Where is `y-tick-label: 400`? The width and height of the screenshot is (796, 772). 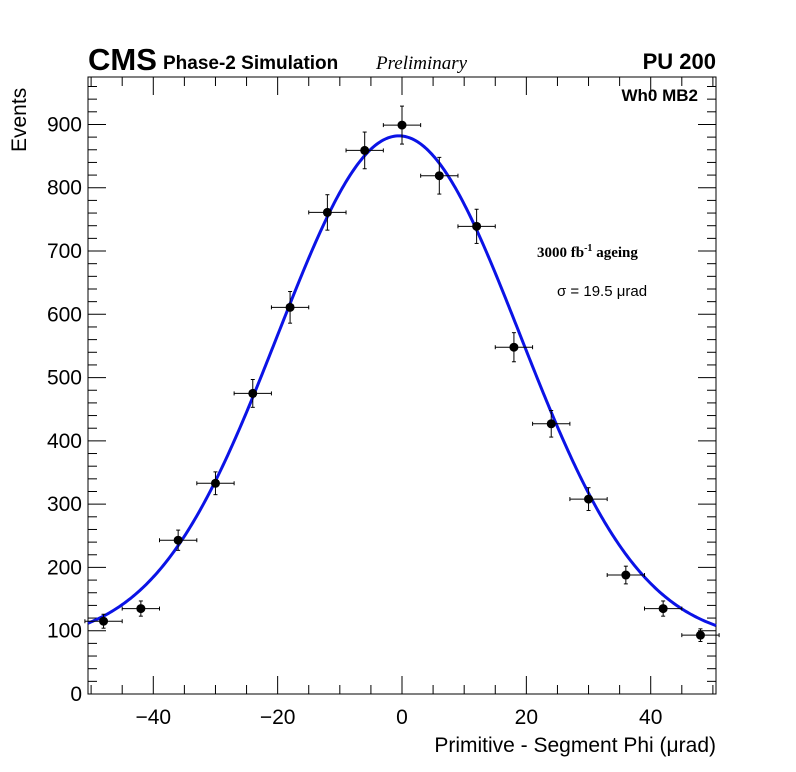 y-tick-label: 400 is located at coordinates (64, 441).